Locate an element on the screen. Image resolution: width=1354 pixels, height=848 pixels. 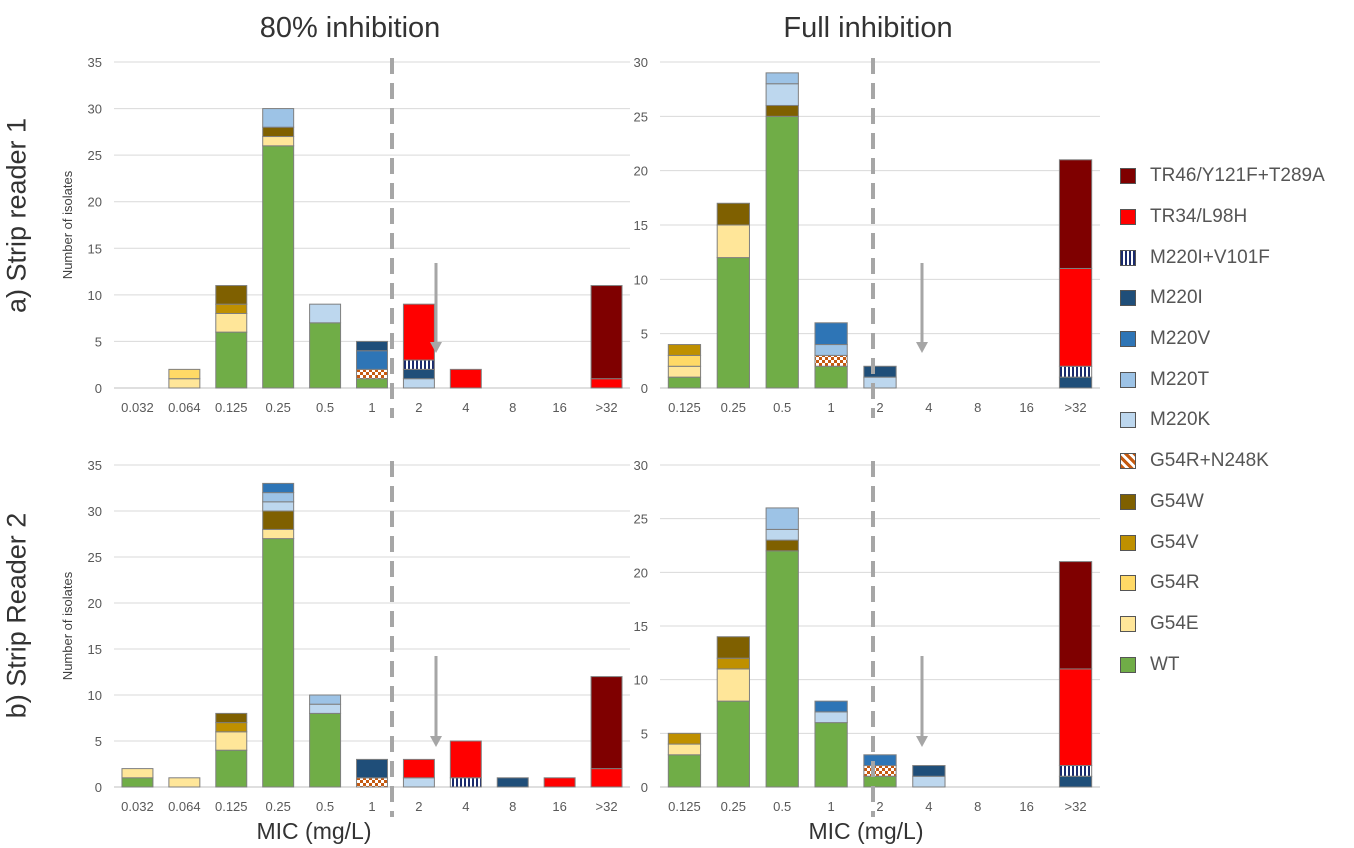
x-tick-label: 0.032 is located at coordinates (137, 407).